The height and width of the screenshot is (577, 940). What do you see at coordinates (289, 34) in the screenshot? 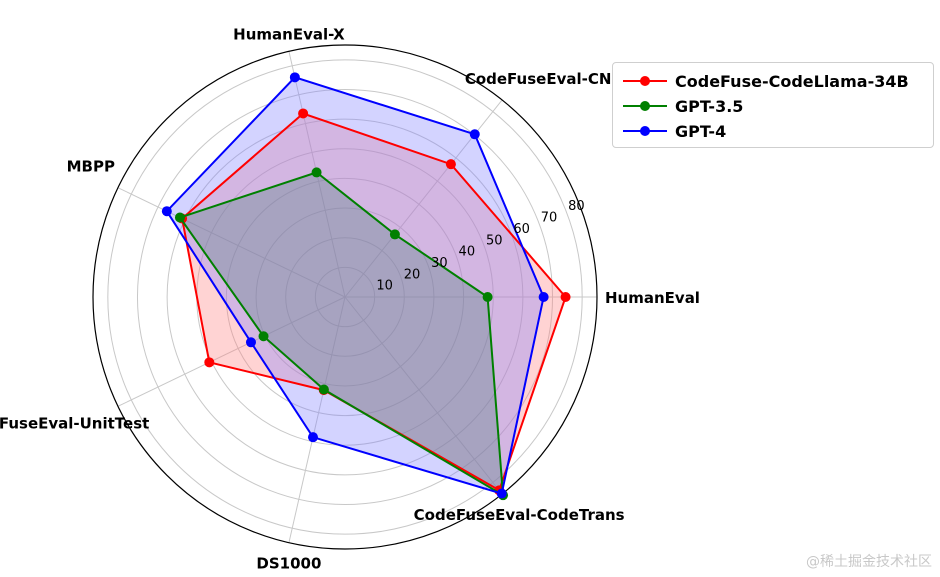
I see `axis-label-2: HumanEval-X` at bounding box center [289, 34].